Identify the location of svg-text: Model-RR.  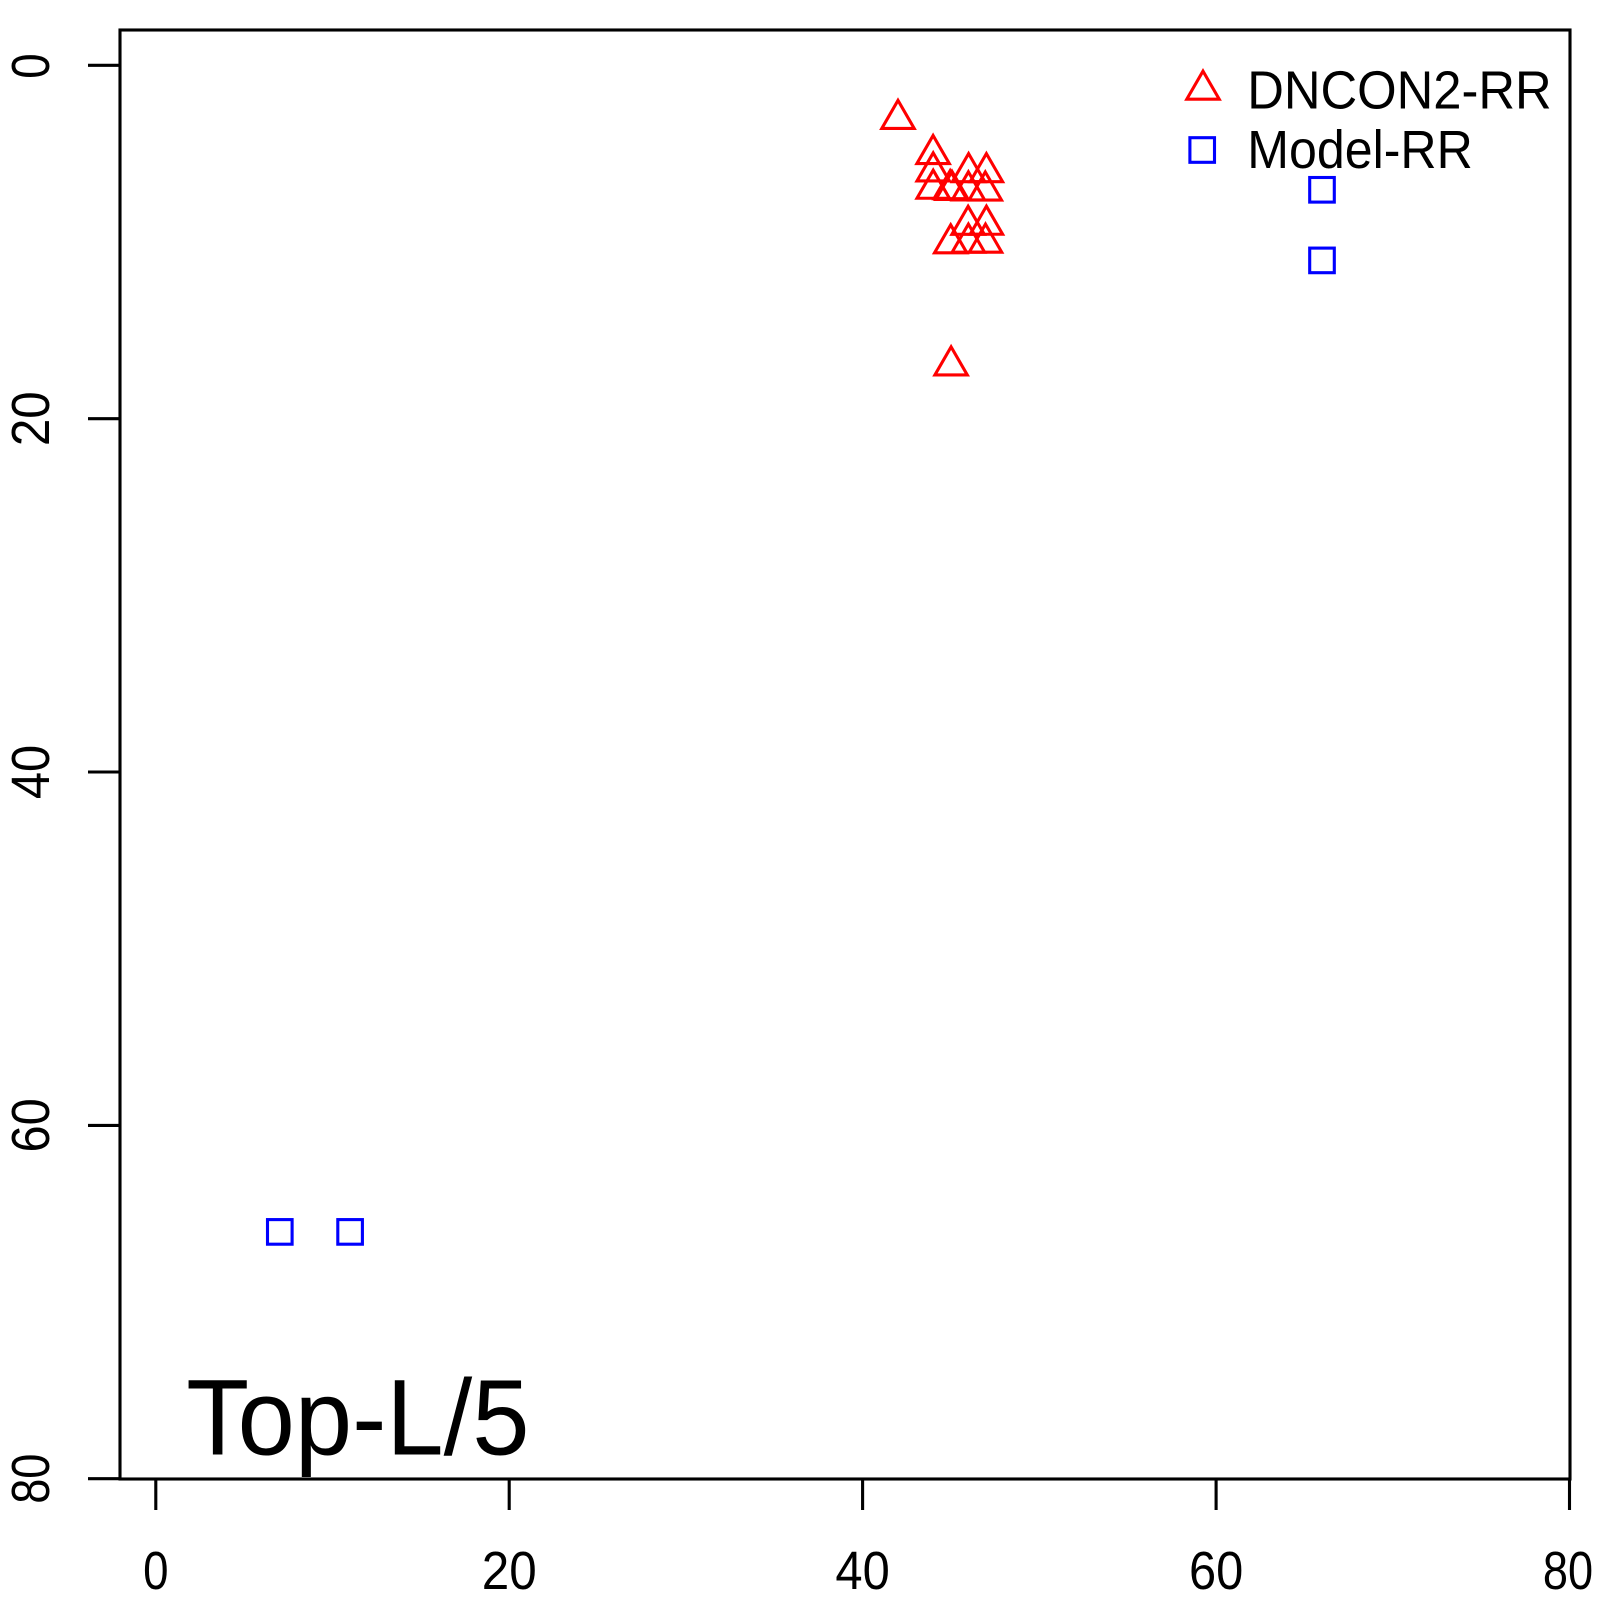
(1359, 150).